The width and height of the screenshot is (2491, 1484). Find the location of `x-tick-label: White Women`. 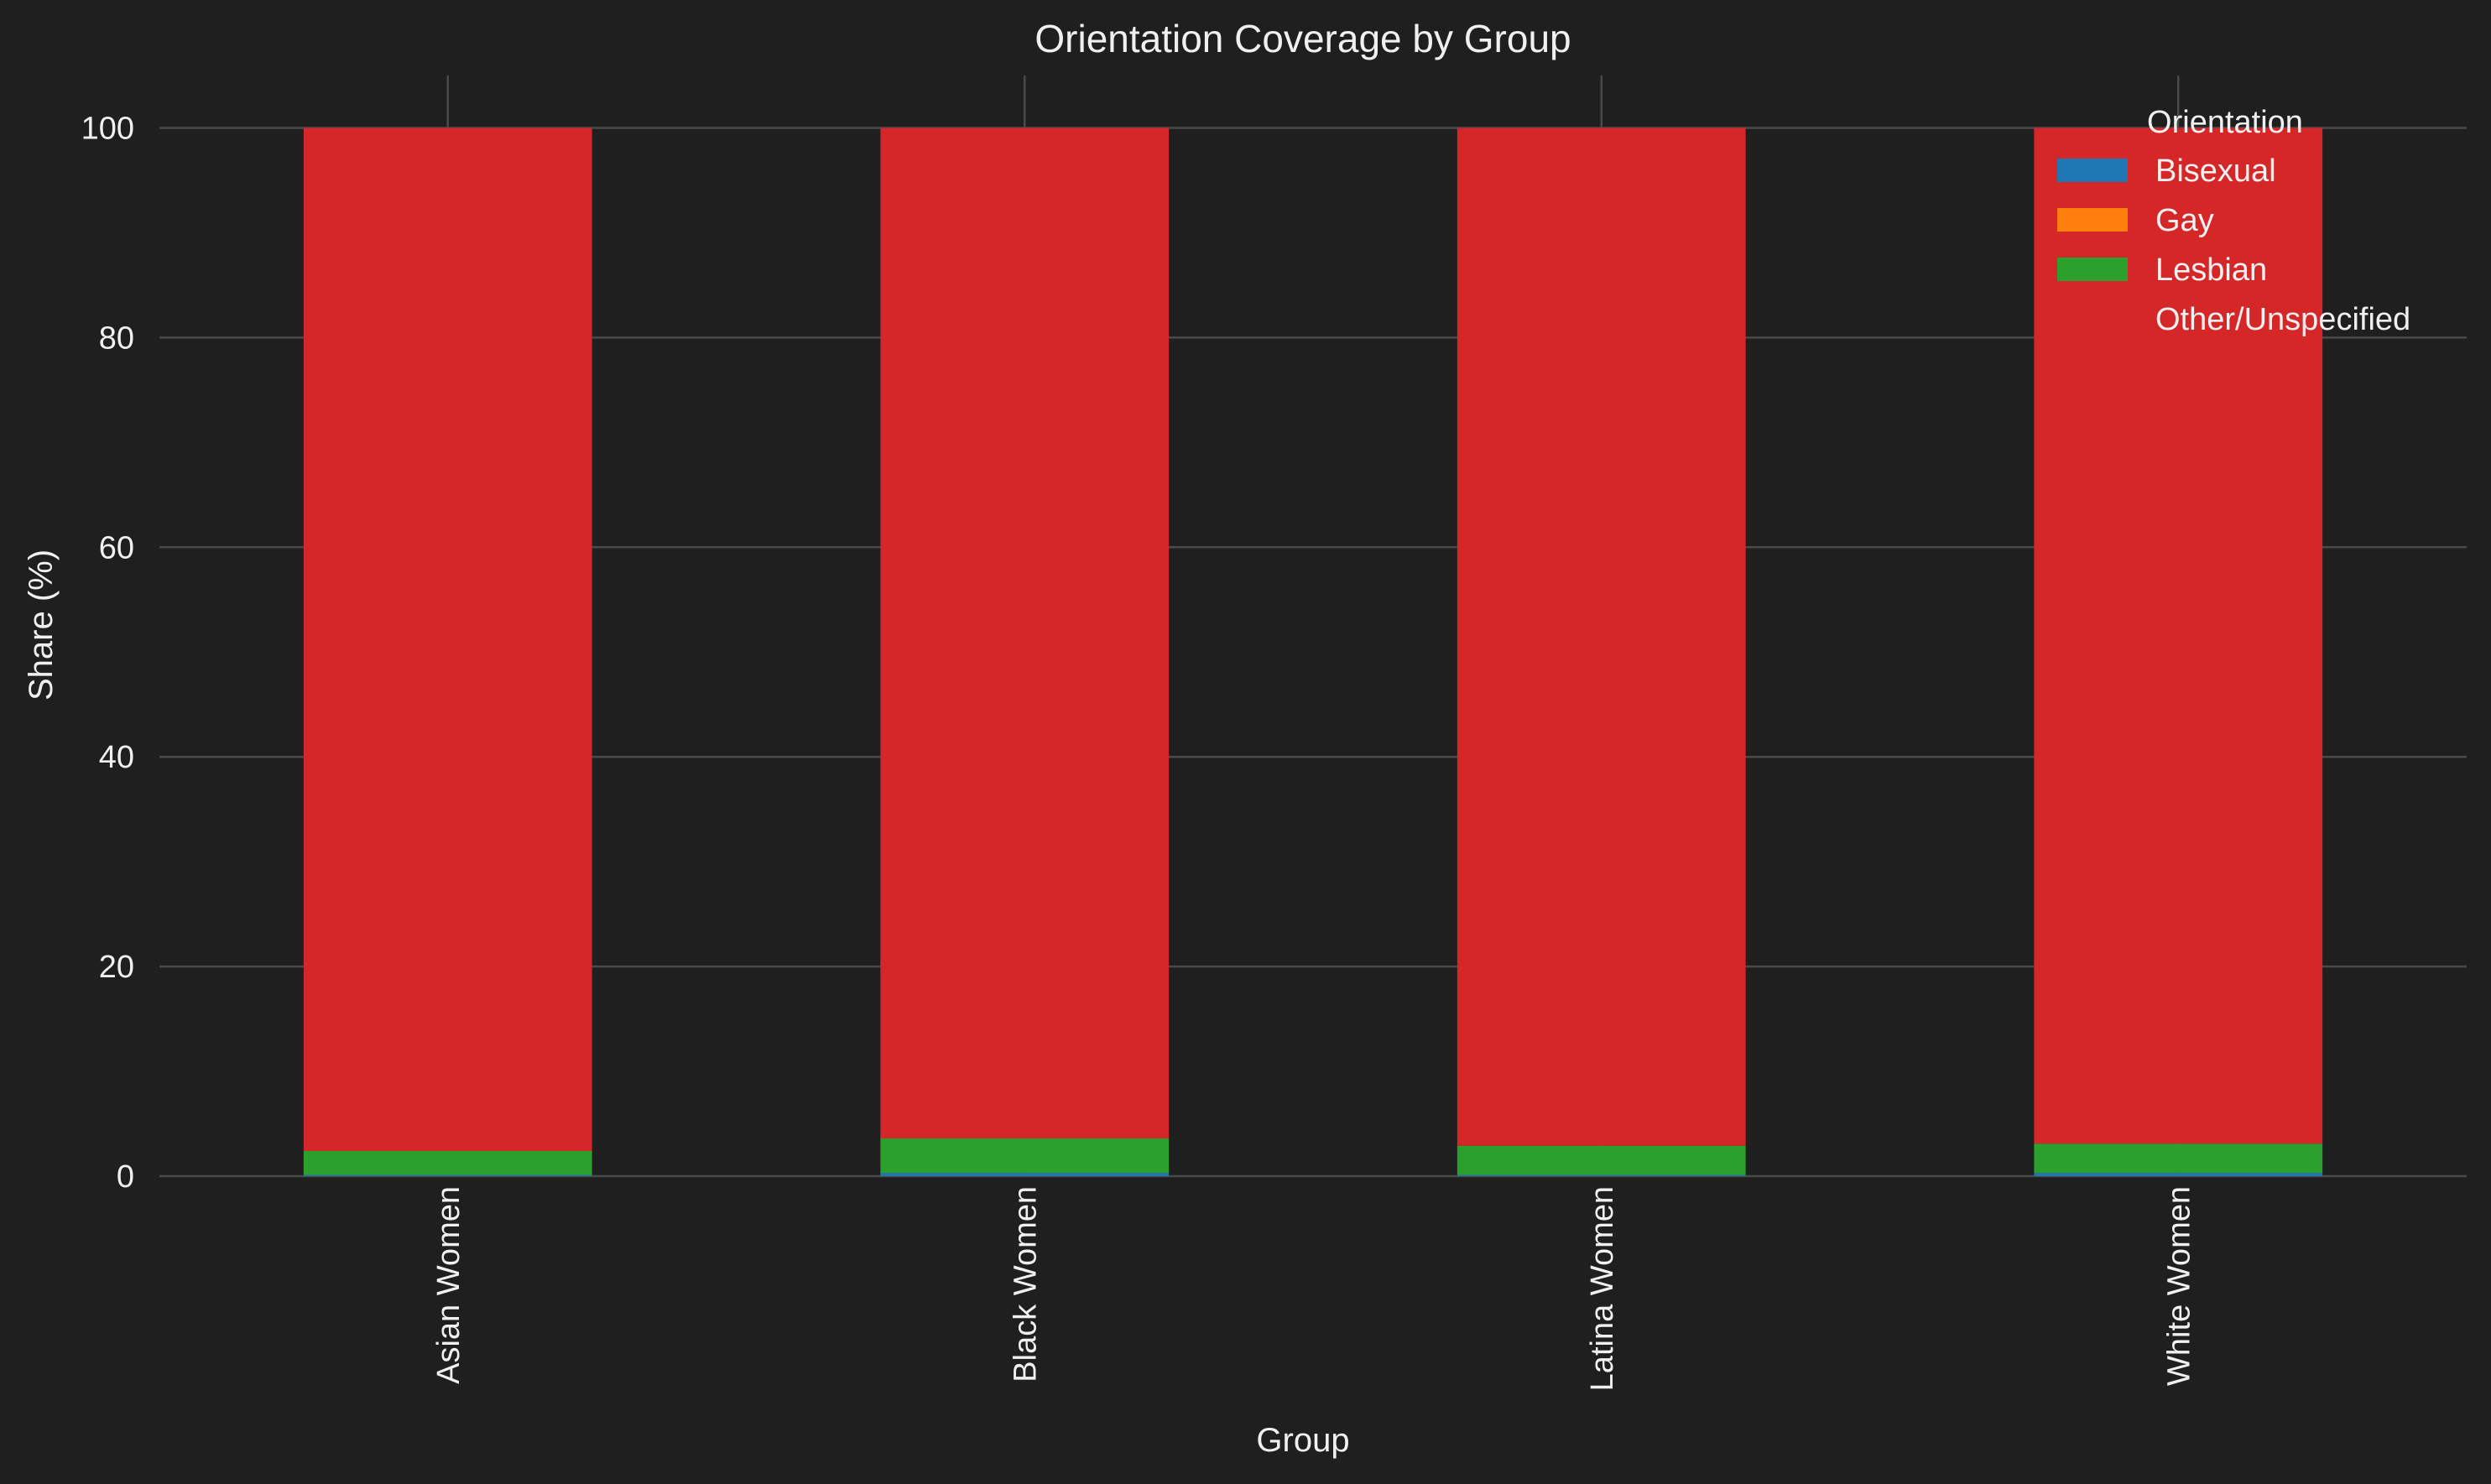

x-tick-label: White Women is located at coordinates (2179, 1286).